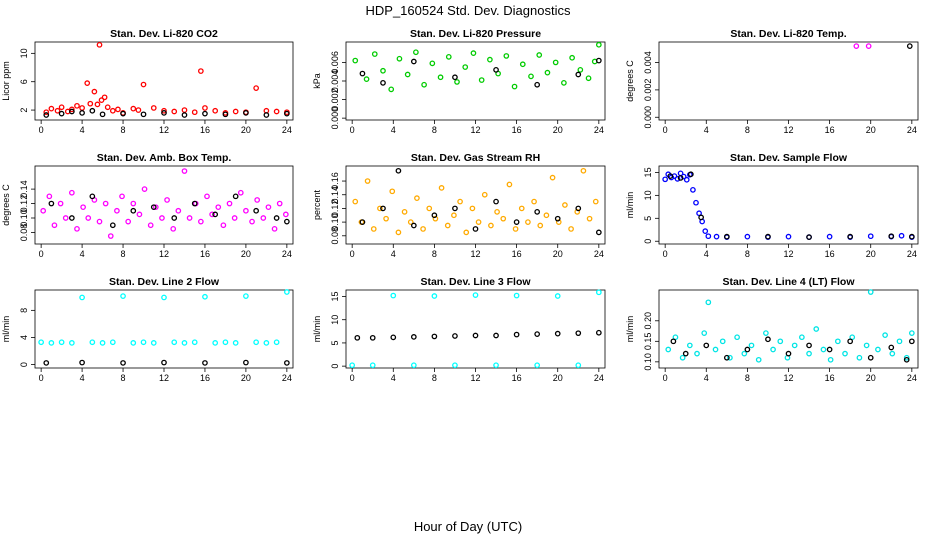 This screenshot has height=540, width=936. Describe the element at coordinates (792, 349) in the screenshot. I see `series-line` at that location.